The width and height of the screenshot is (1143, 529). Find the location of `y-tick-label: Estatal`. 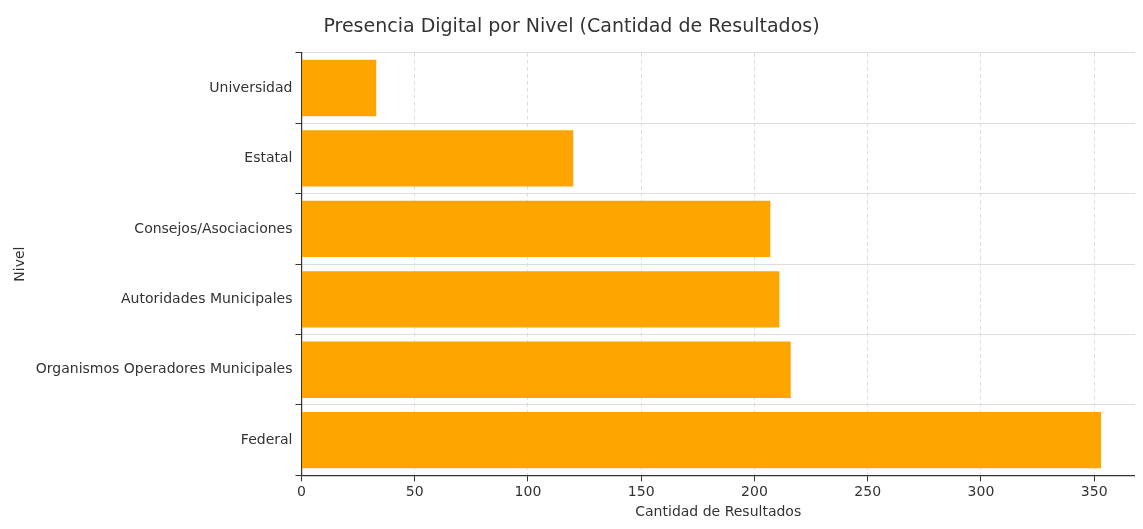

y-tick-label: Estatal is located at coordinates (268, 157).